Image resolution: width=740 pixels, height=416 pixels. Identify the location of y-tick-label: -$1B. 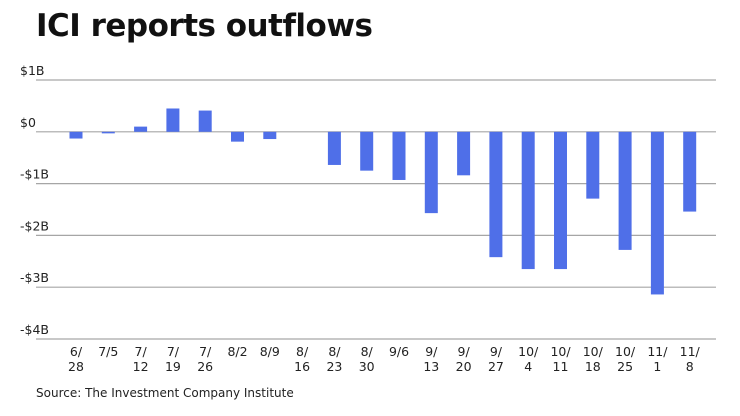
(34, 174).